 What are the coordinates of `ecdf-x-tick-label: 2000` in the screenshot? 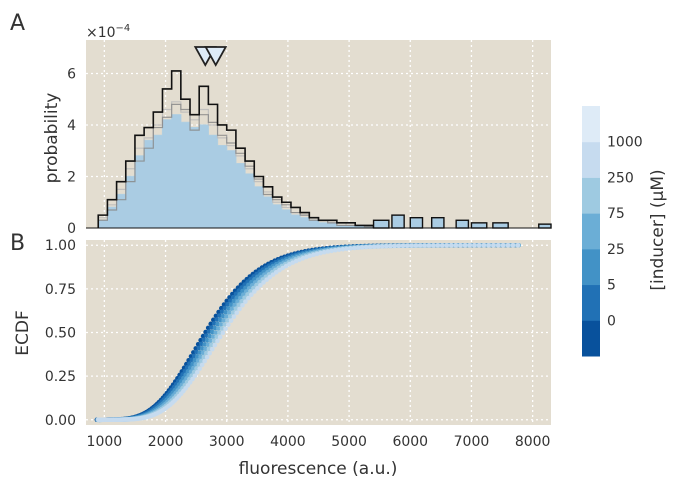 It's located at (166, 442).